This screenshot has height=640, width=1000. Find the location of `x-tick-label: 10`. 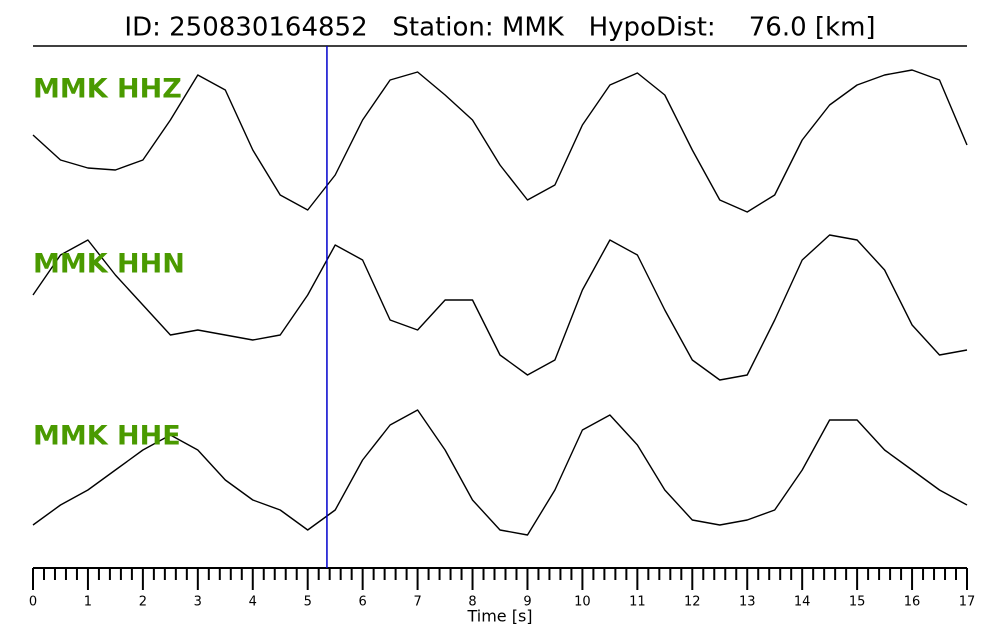

x-tick-label: 10 is located at coordinates (582, 602).